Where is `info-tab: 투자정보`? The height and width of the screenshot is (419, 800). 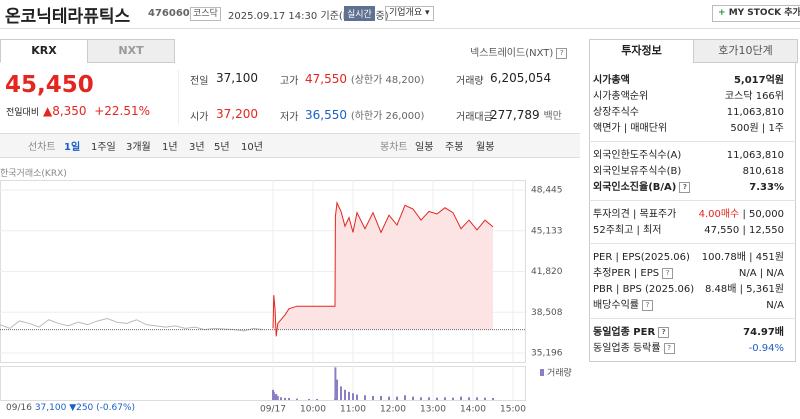 info-tab: 투자정보 is located at coordinates (641, 51).